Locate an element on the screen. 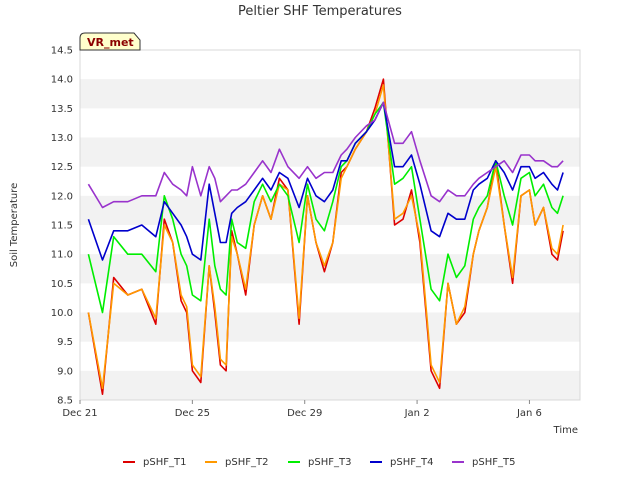 The image size is (640, 480). x-tick-label: Dec 21 is located at coordinates (79, 413).